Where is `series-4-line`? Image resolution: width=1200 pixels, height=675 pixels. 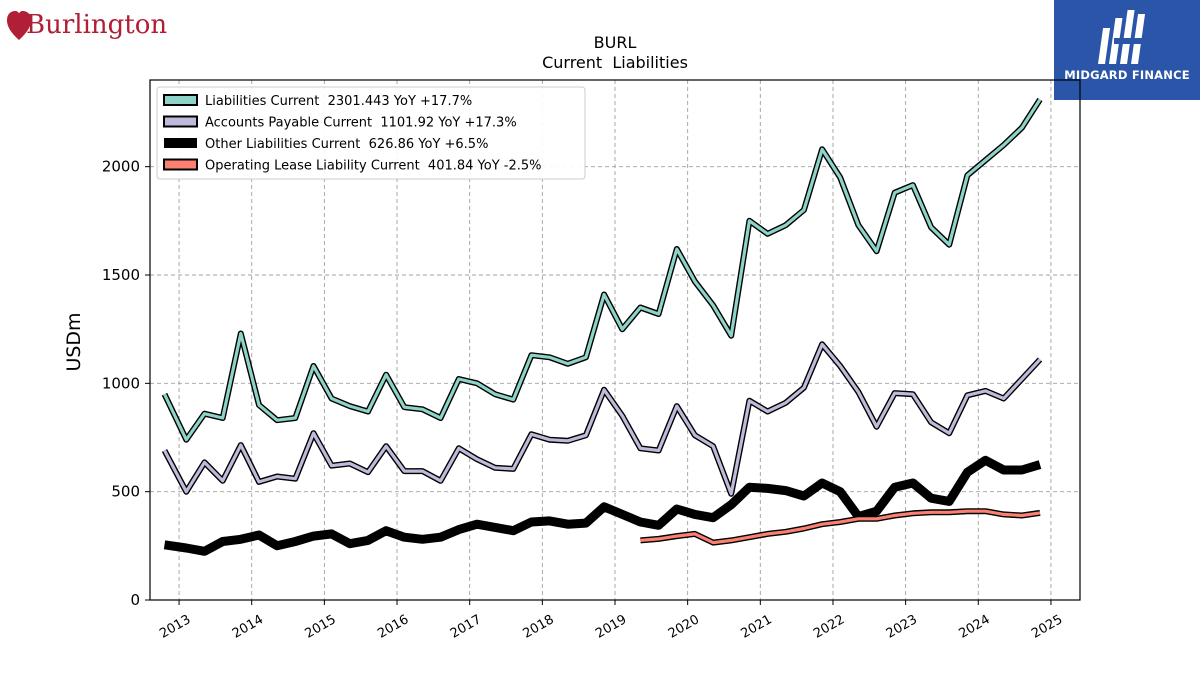 series-4-line is located at coordinates (840, 527).